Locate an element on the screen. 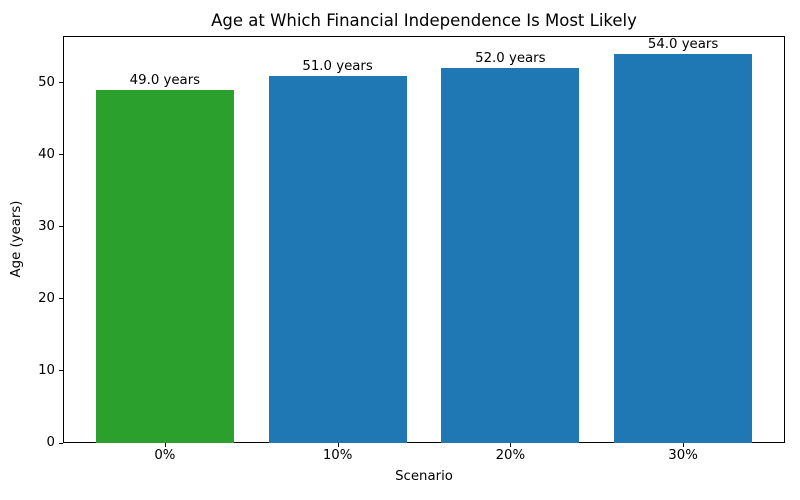 The image size is (800, 500). y-tick-label-10: 10 is located at coordinates (46, 370).